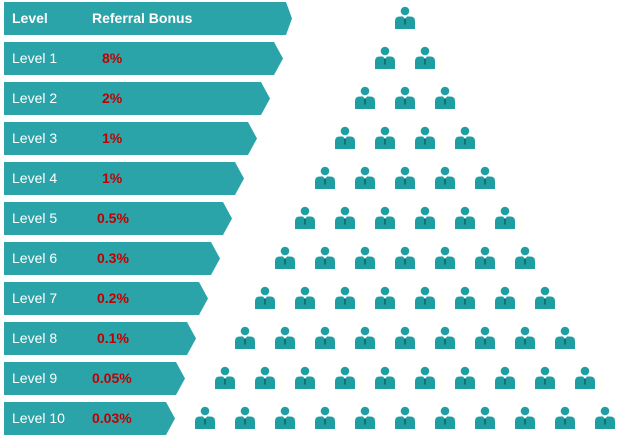  I want to click on bonus-value: 0.1%, so click(113, 338).